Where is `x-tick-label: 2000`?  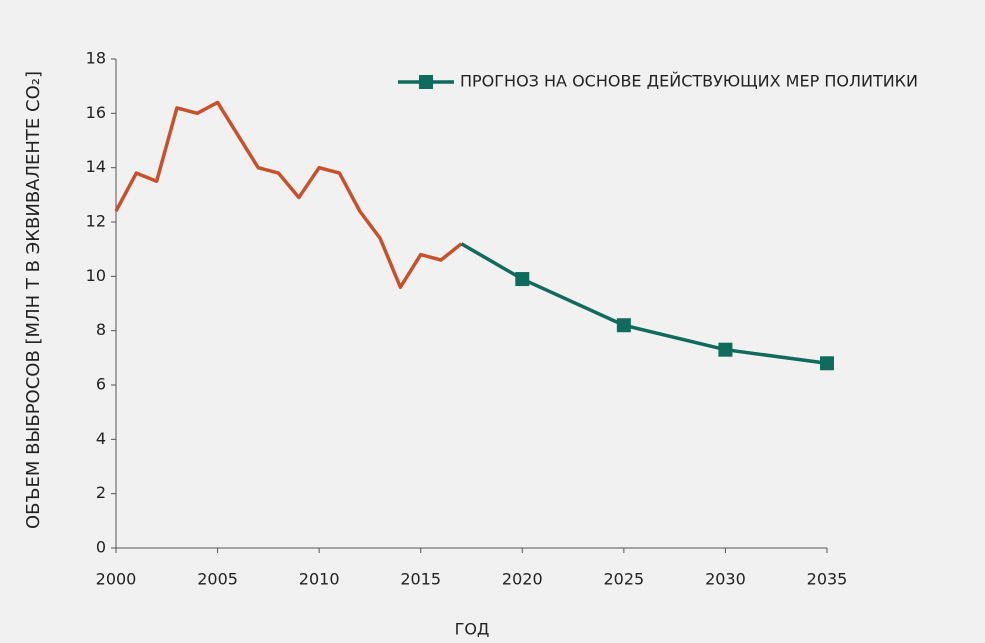
x-tick-label: 2000 is located at coordinates (116, 579).